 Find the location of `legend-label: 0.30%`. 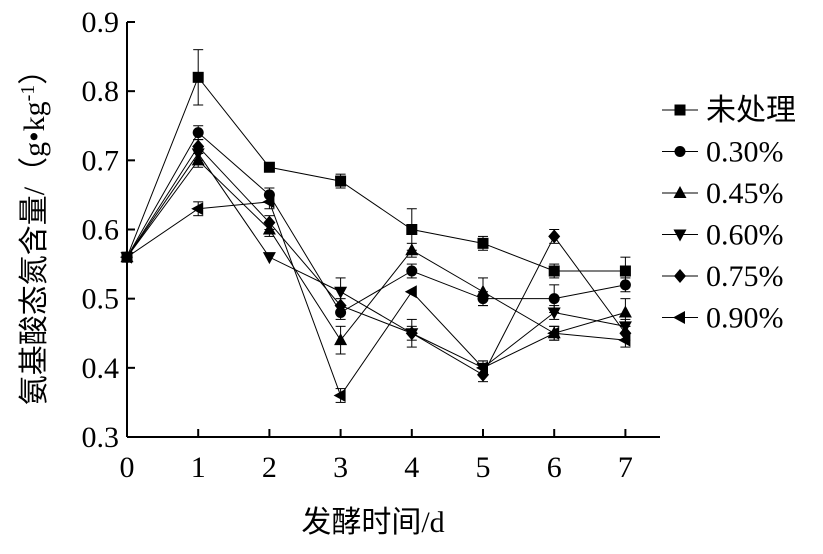

legend-label: 0.30% is located at coordinates (745, 152).